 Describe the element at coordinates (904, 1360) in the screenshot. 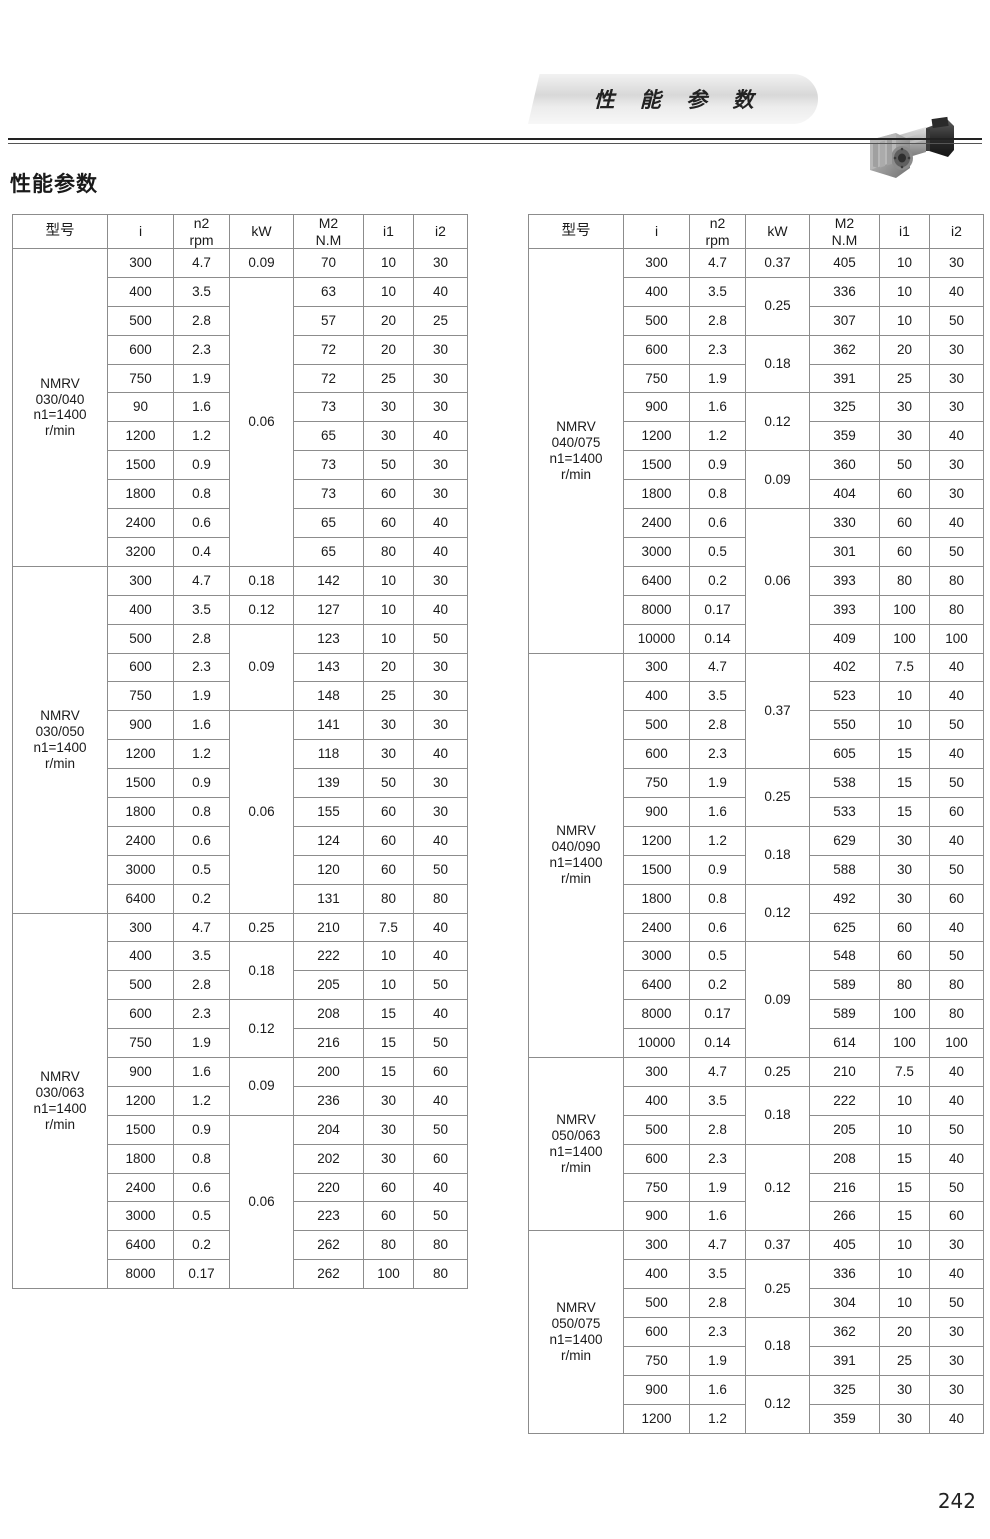

I see `cell-i1: 25` at that location.